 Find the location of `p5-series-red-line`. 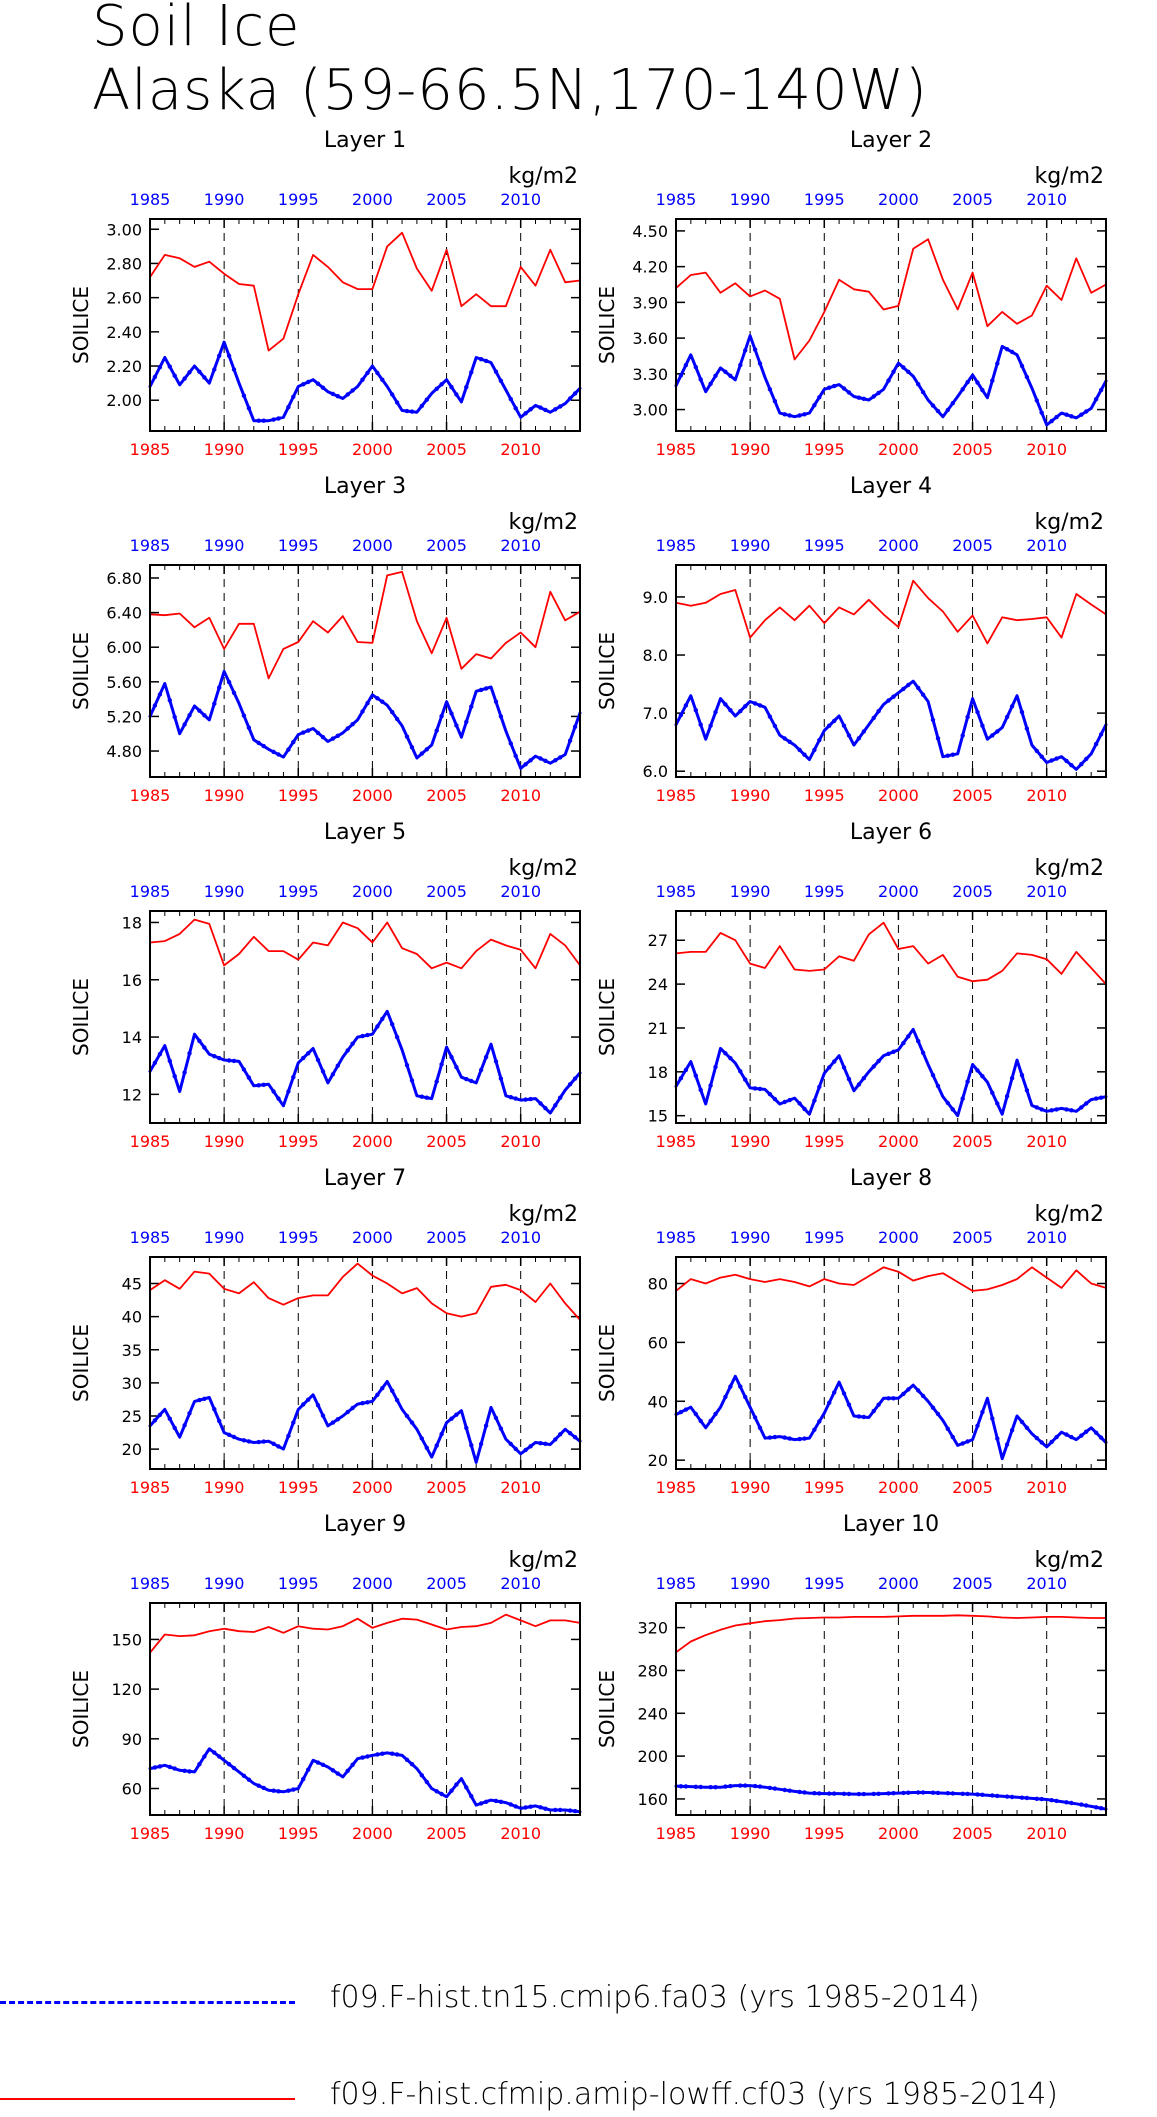

p5-series-red-line is located at coordinates (365, 944).